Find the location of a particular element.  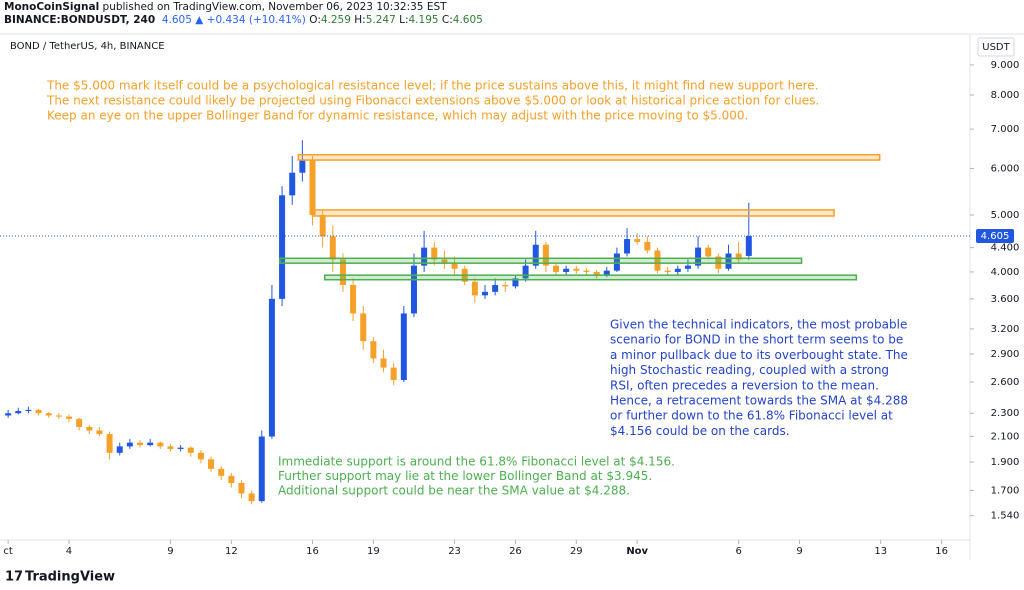

x-tick-label: 23 is located at coordinates (454, 551).